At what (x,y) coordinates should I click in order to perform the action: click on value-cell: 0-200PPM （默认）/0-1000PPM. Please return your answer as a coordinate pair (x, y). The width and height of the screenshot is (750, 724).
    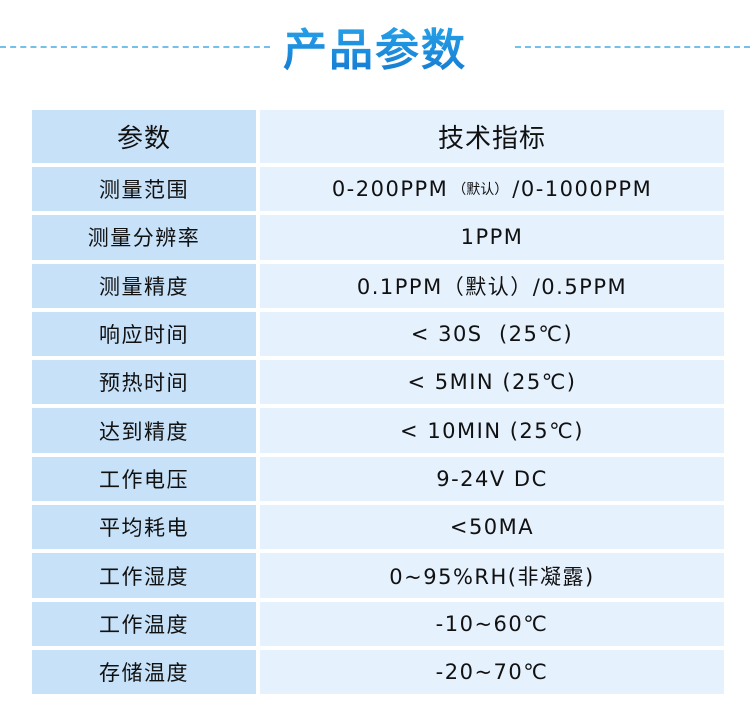
    Looking at the image, I should click on (492, 189).